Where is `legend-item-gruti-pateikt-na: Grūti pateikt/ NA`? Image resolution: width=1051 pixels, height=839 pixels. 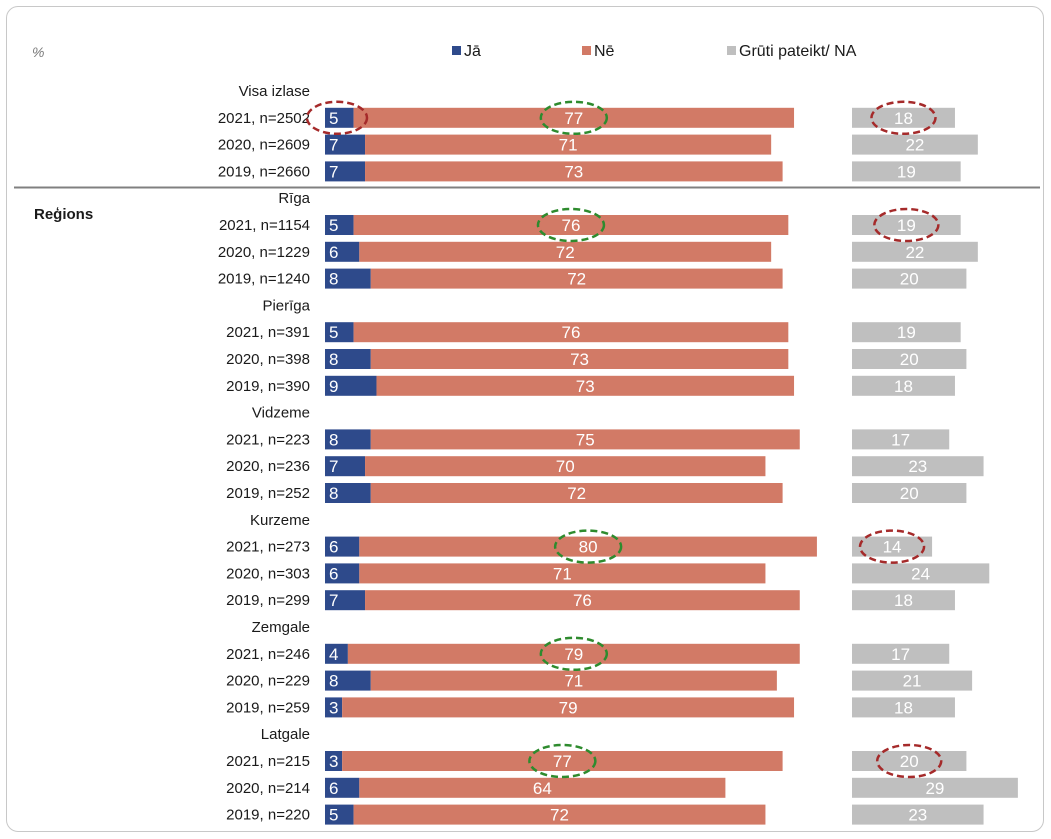
legend-item-gruti-pateikt-na: Grūti pateikt/ NA is located at coordinates (792, 51).